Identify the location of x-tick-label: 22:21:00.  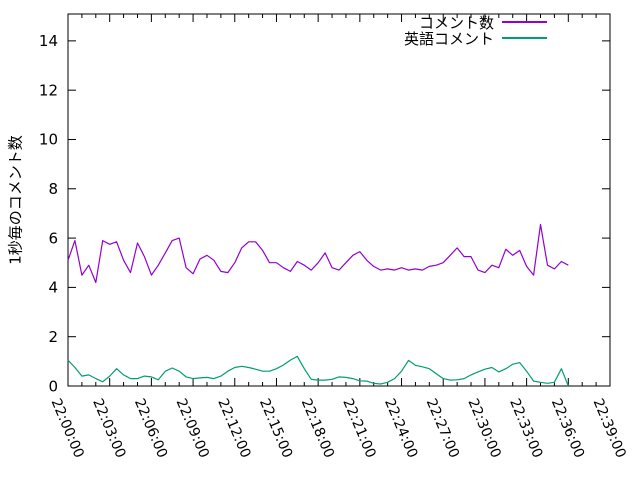
(358, 428).